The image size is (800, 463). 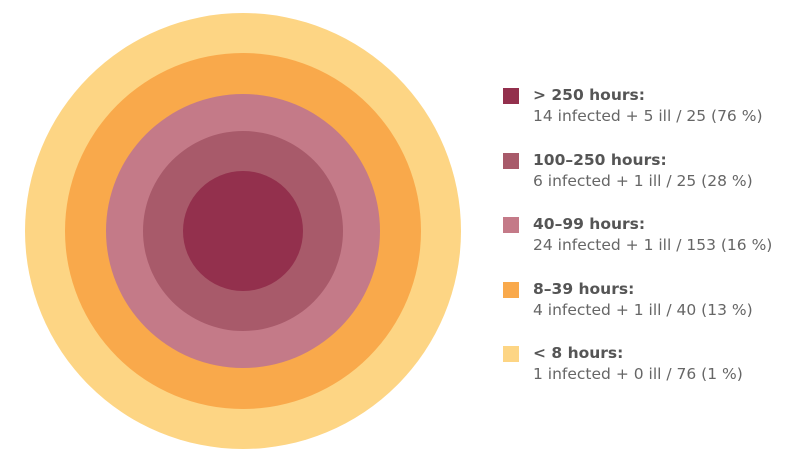 What do you see at coordinates (589, 224) in the screenshot?
I see `legend-label: 40–99 hours:` at bounding box center [589, 224].